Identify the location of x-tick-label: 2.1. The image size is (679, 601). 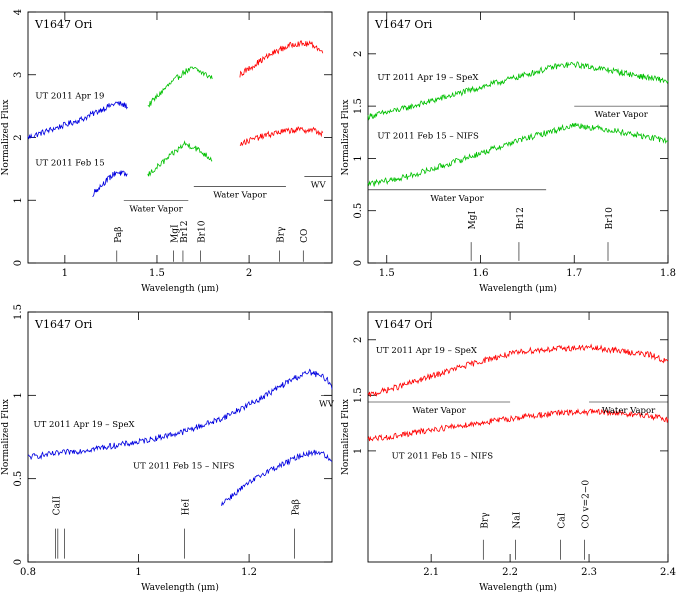
(431, 572).